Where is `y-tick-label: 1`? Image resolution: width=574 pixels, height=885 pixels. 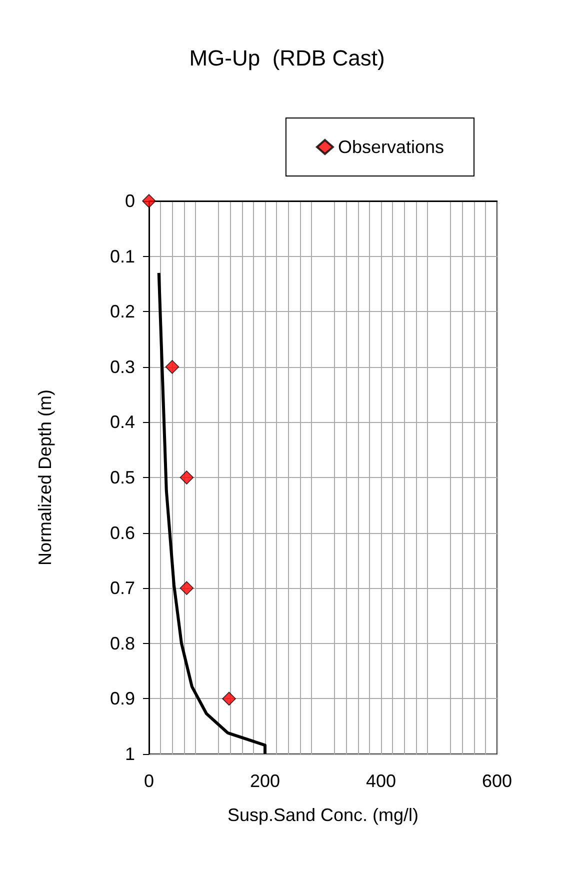 y-tick-label: 1 is located at coordinates (129, 754).